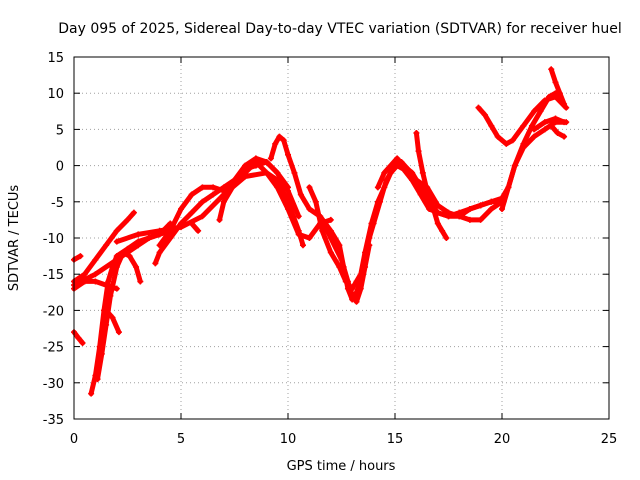 This screenshot has height=480, width=640. What do you see at coordinates (112, 321) in the screenshot?
I see `series-arc-h` at bounding box center [112, 321].